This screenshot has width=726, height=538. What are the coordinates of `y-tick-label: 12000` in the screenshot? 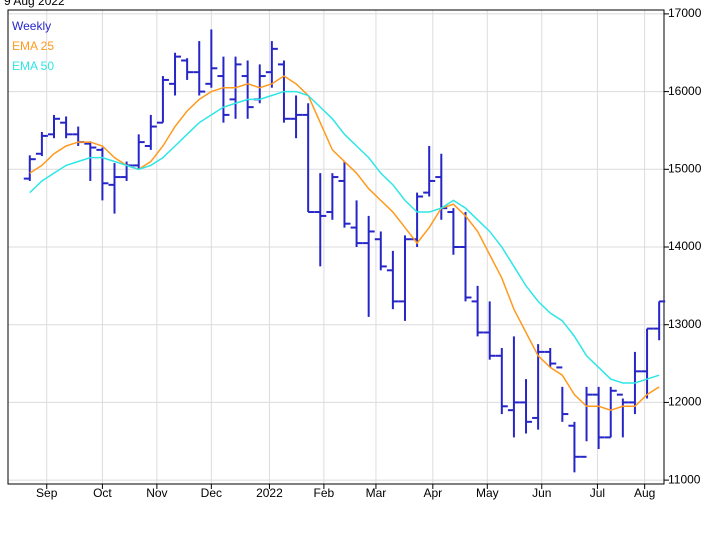 It's located at (685, 402).